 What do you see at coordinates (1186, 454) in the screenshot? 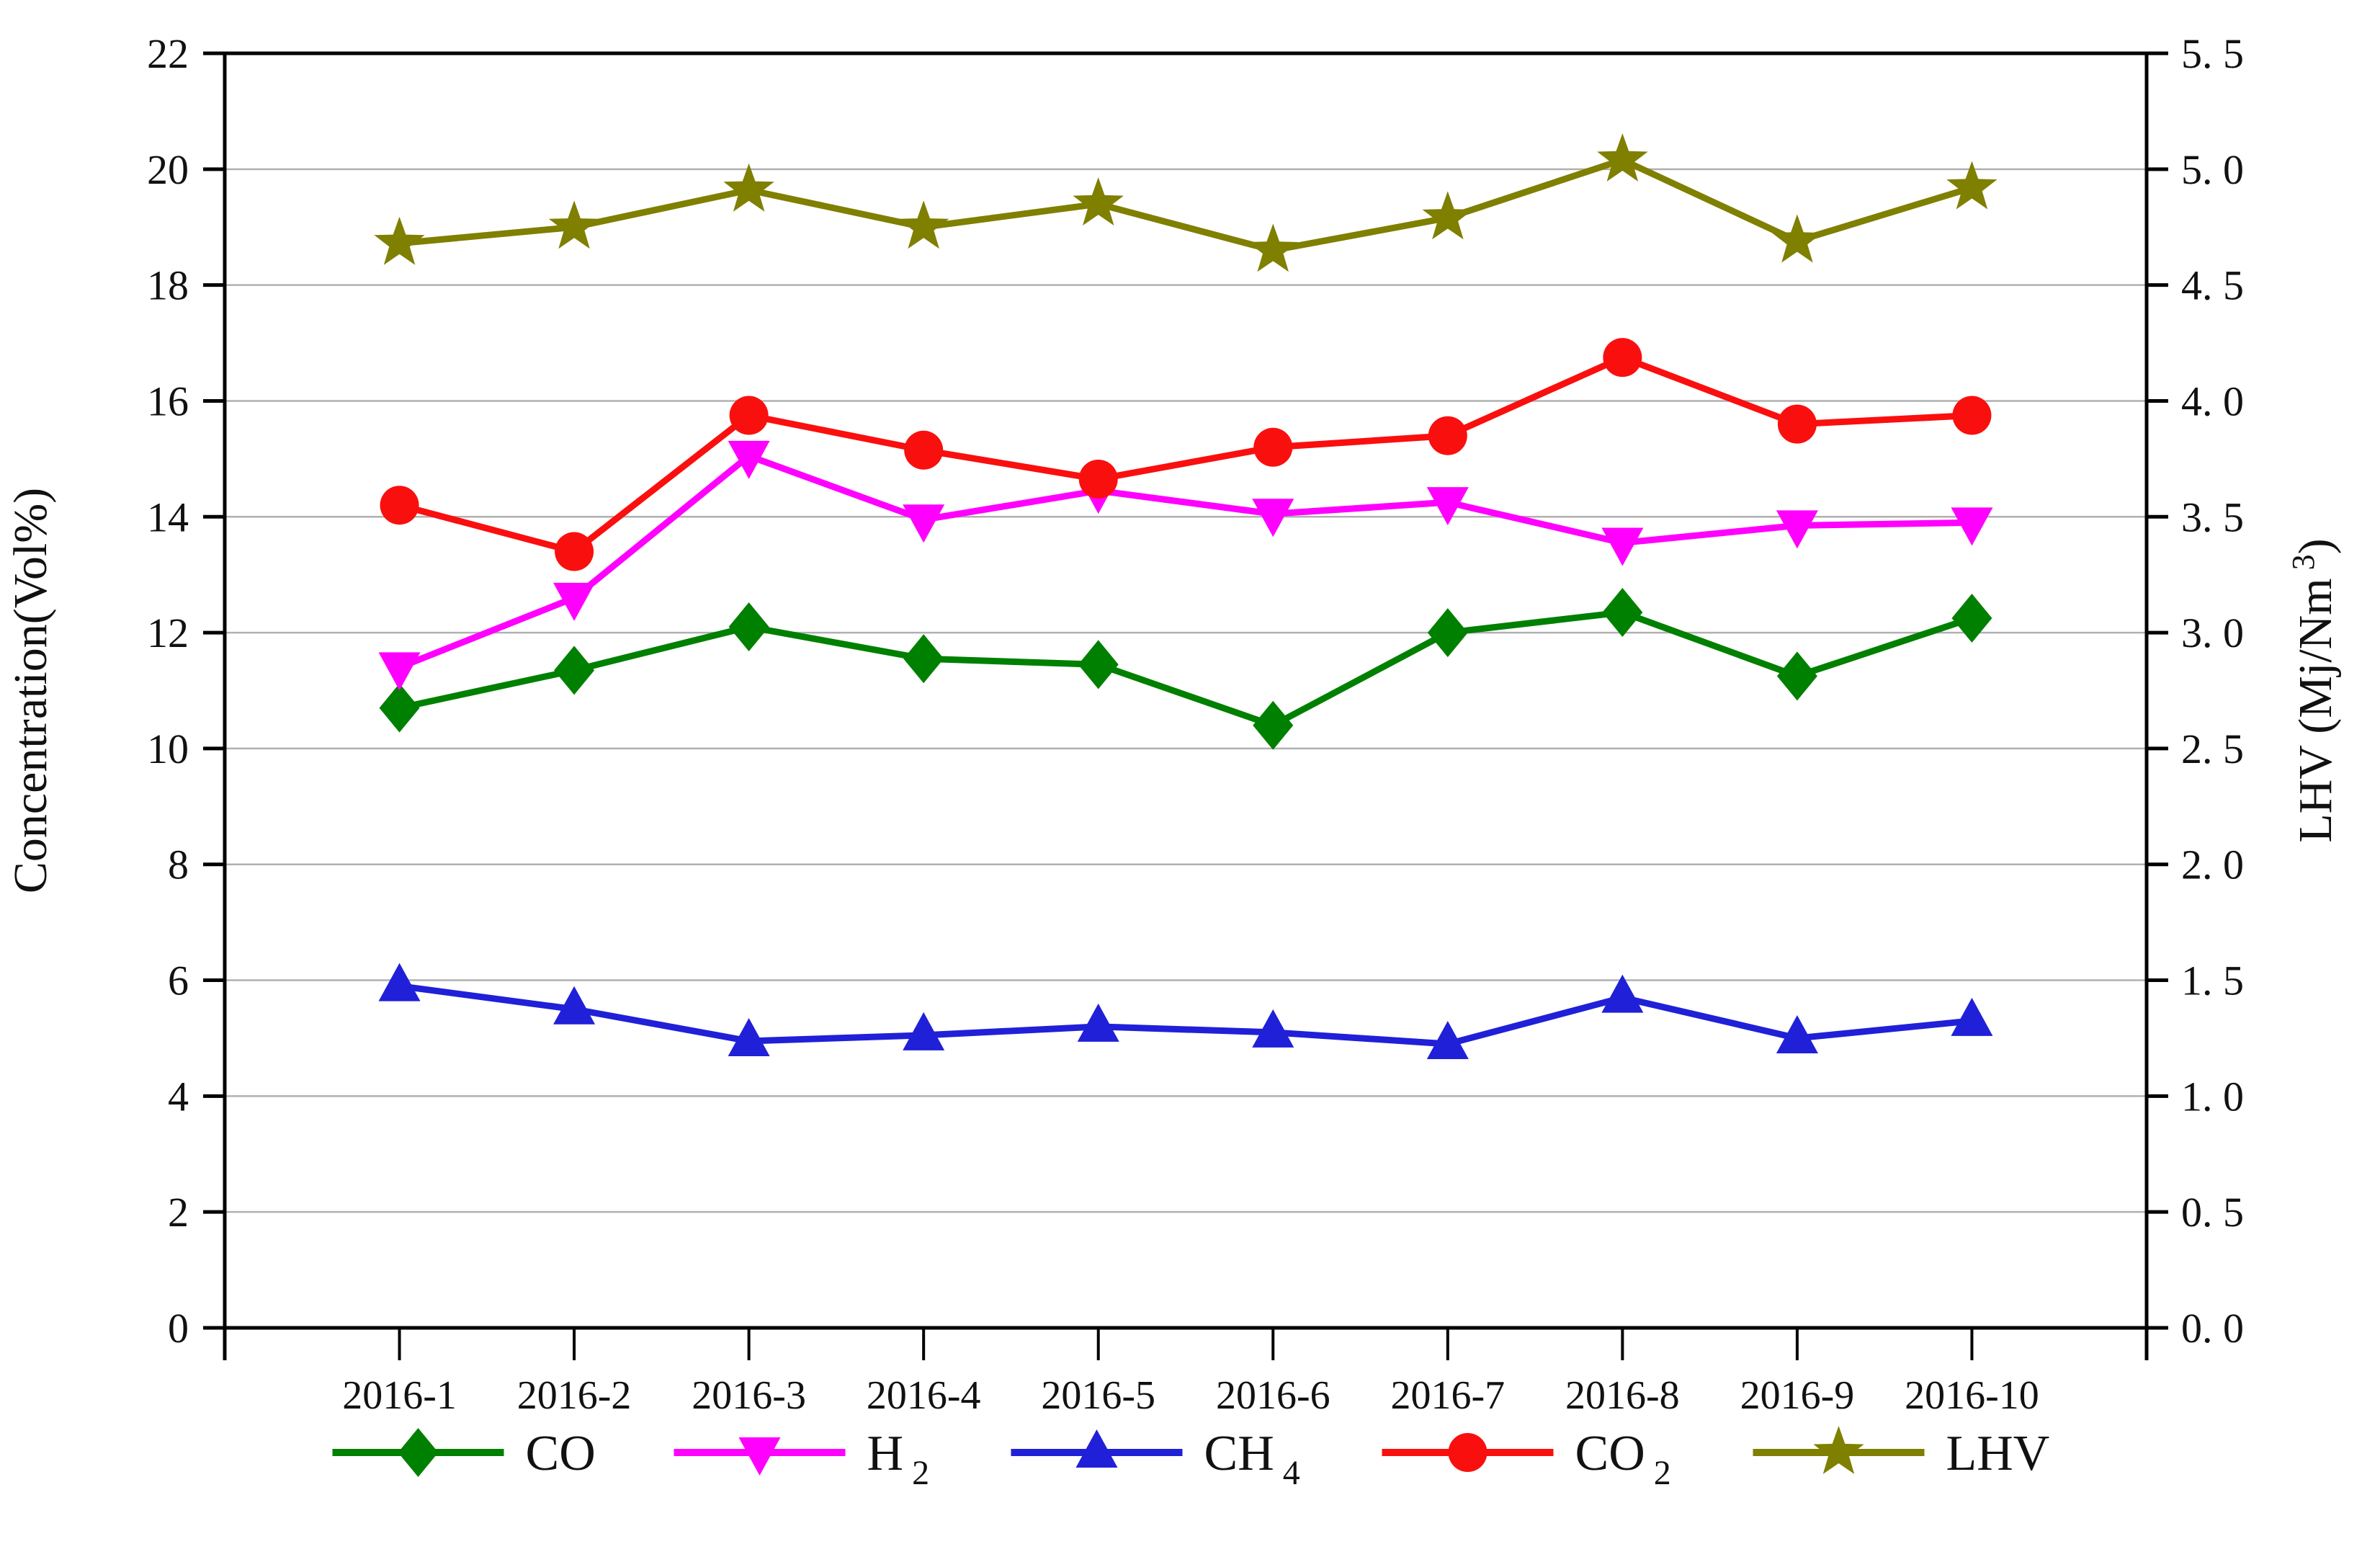
I see `series-CO2` at bounding box center [1186, 454].